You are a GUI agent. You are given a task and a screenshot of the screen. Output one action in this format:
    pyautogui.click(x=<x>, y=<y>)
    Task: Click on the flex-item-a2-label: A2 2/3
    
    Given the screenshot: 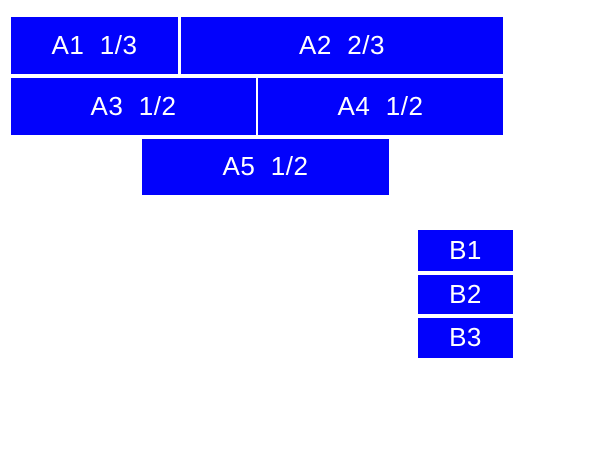 What is the action you would take?
    pyautogui.click(x=342, y=44)
    